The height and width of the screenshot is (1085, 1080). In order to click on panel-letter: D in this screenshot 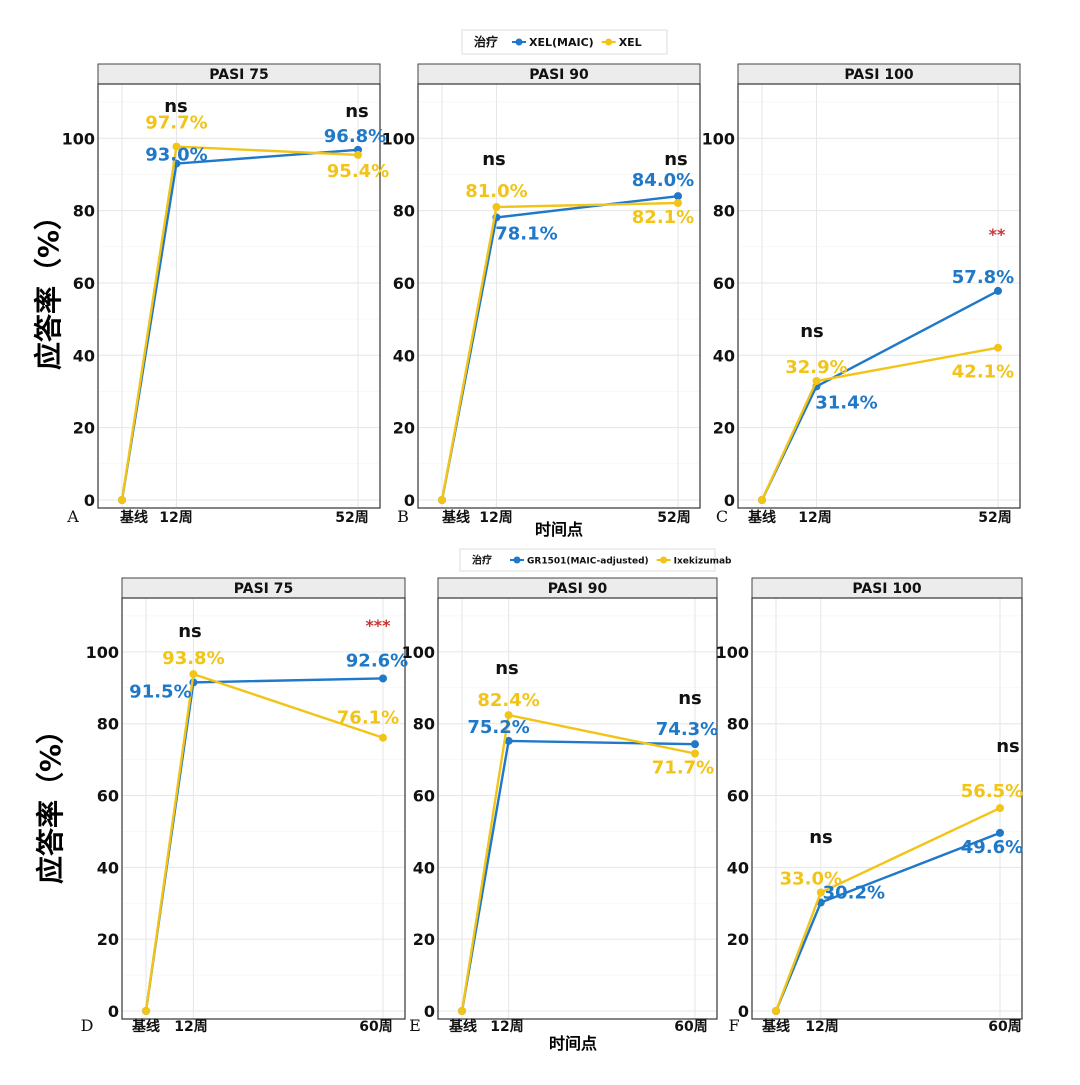, I will do `click(87, 1025)`.